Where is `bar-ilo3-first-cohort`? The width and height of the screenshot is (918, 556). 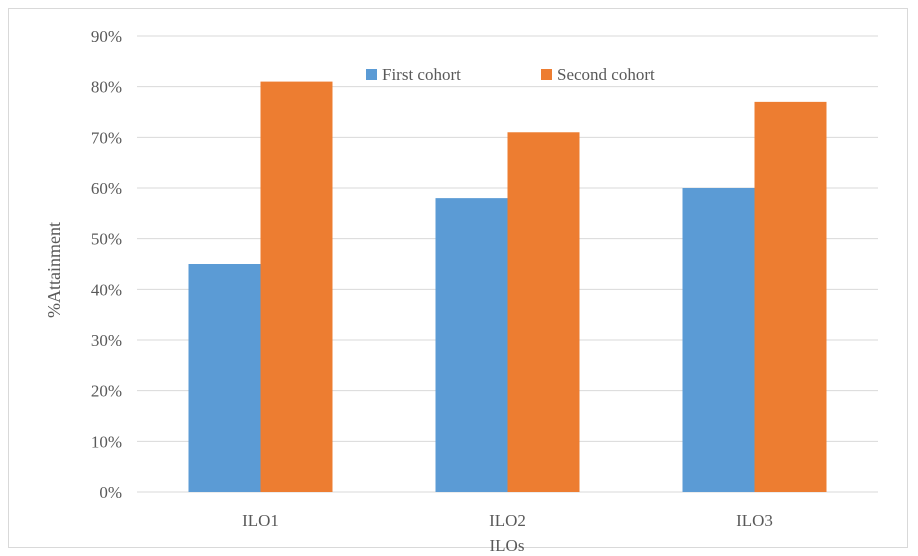
bar-ilo3-first-cohort is located at coordinates (718, 340).